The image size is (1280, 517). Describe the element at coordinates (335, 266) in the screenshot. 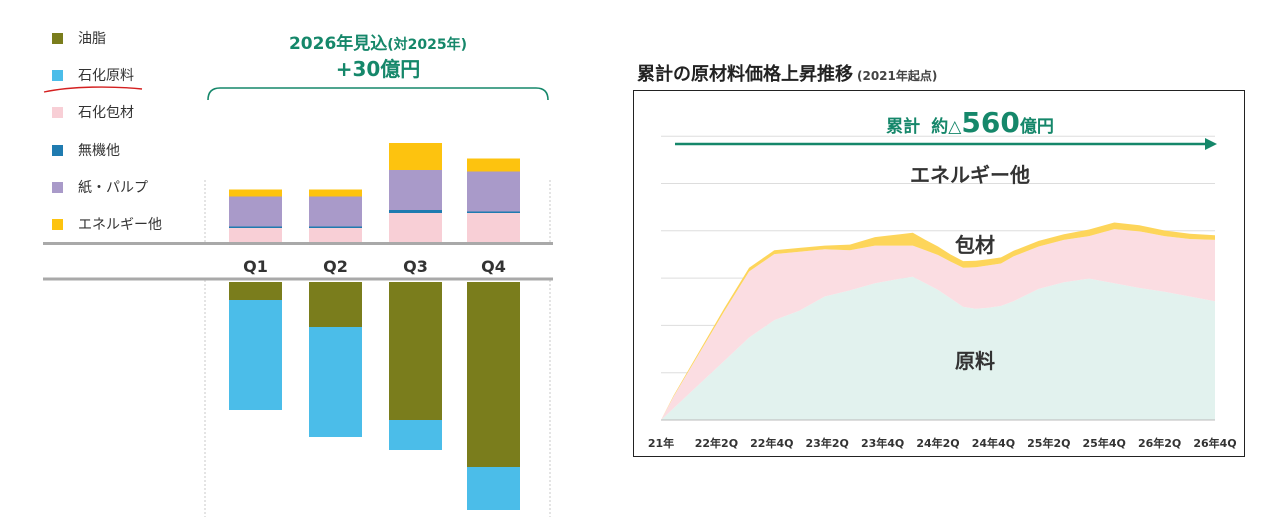

I see `quarter-label: Q2` at that location.